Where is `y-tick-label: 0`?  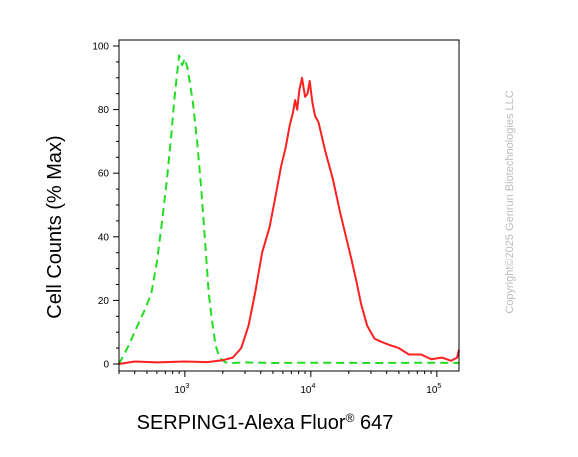 y-tick-label: 0 is located at coordinates (106, 365).